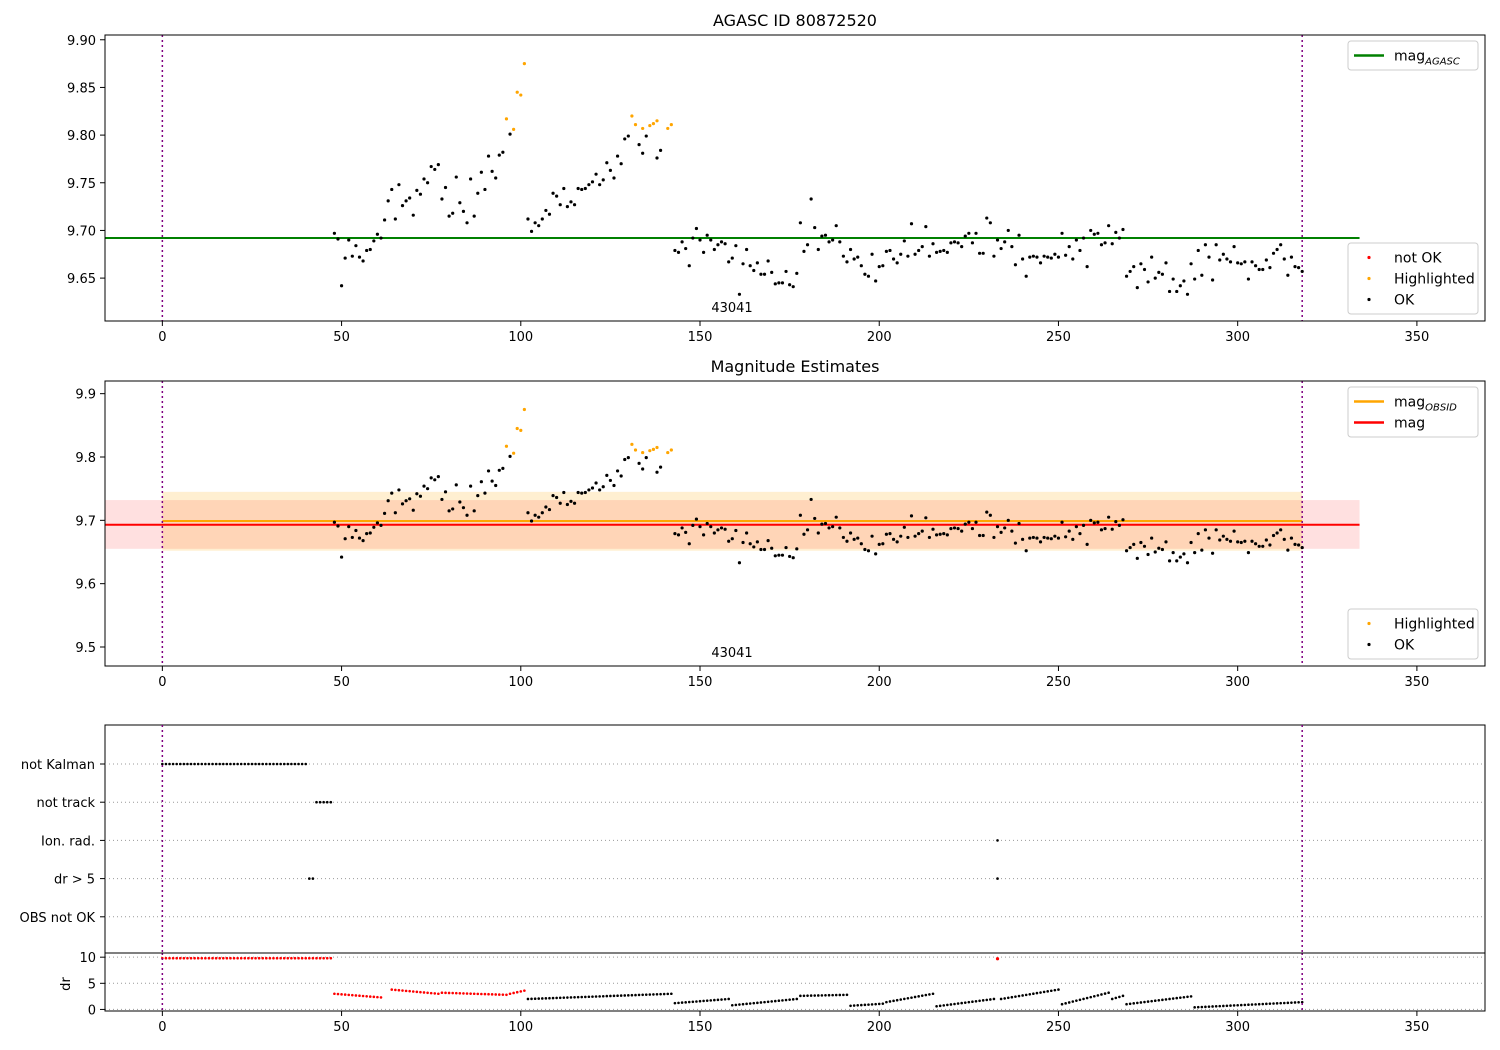 This screenshot has height=1050, width=1500. Describe the element at coordinates (85, 395) in the screenshot. I see `y-tick-label: 9.9` at that location.